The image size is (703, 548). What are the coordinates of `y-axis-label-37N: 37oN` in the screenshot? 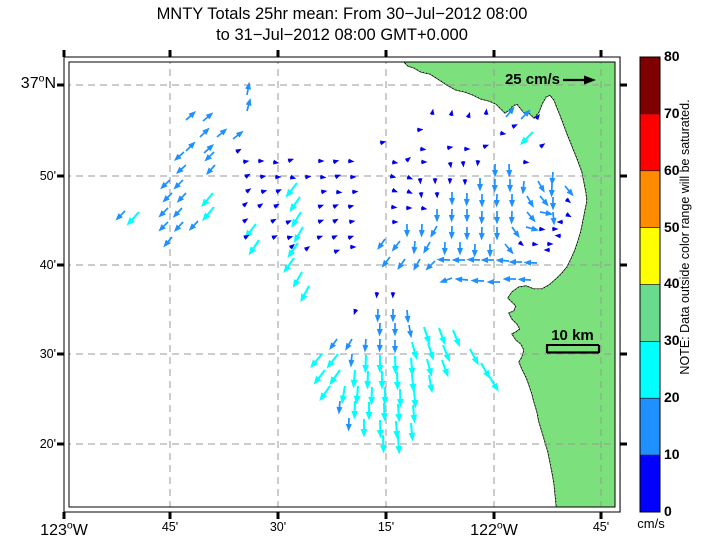 It's located at (38, 82).